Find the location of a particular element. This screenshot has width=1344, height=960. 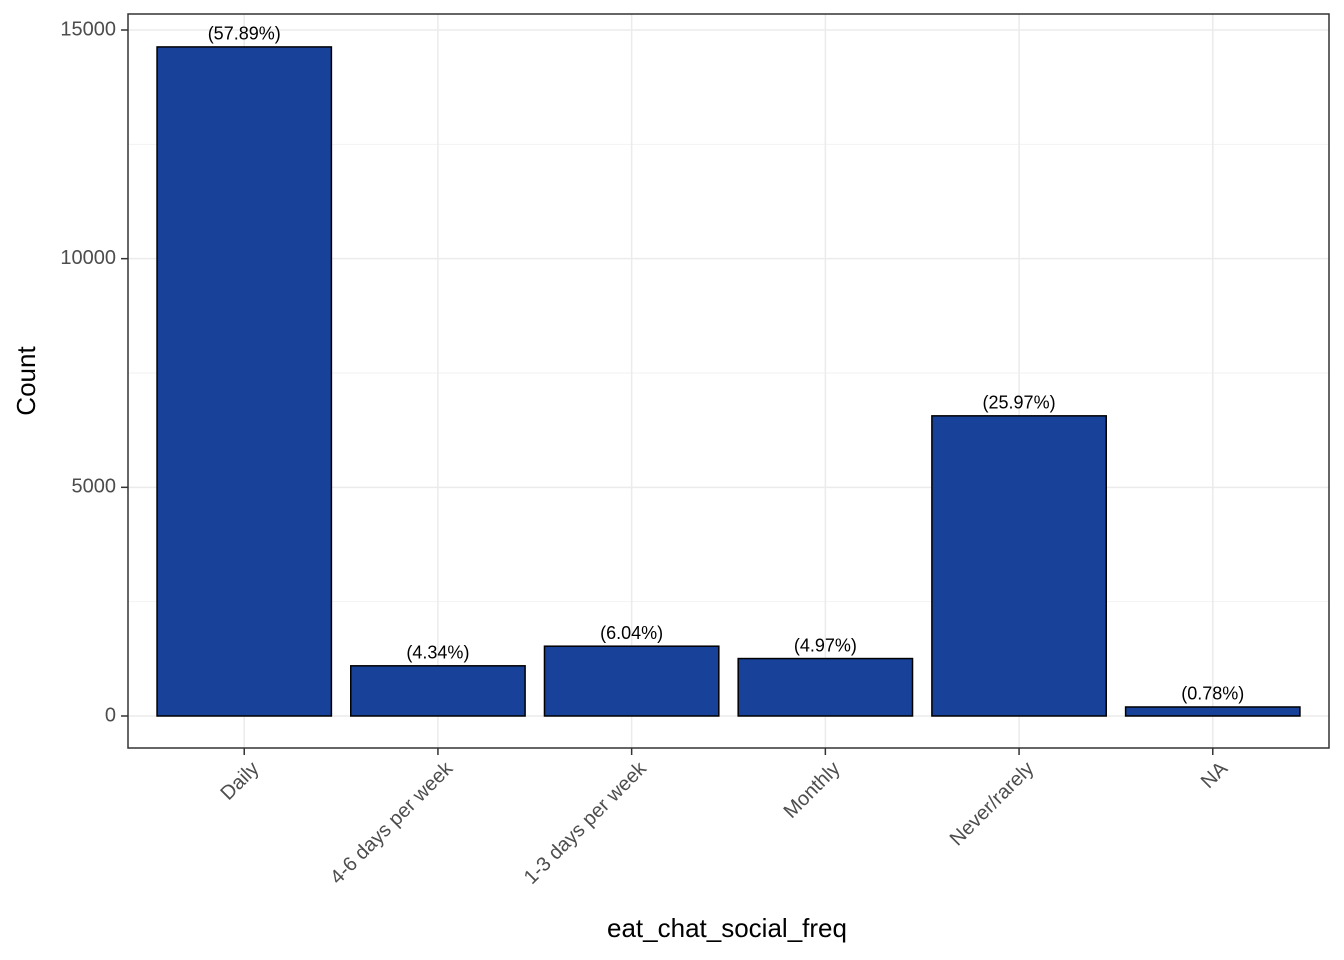

y-tick-label: 0 is located at coordinates (110, 715).